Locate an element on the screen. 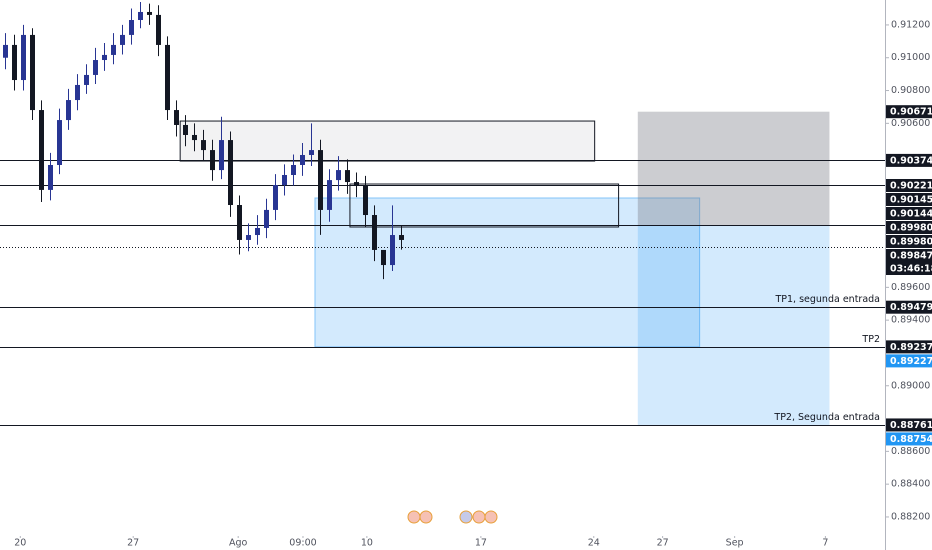 The width and height of the screenshot is (932, 550). y-tick-label: 0.90600 is located at coordinates (910, 123).